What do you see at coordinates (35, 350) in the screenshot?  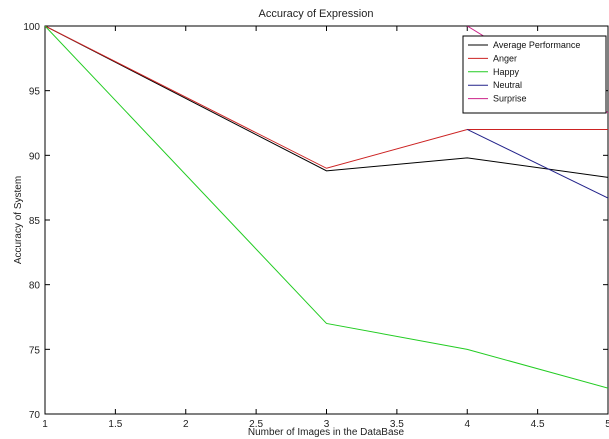 I see `y-tick-label: 75` at bounding box center [35, 350].